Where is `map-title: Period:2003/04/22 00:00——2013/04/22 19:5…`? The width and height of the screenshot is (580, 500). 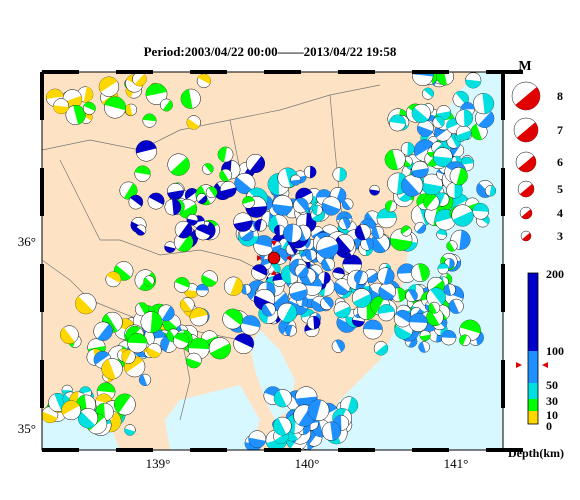
map-title: Period:2003/04/22 00:00——2013/04/22 19:5… is located at coordinates (270, 51).